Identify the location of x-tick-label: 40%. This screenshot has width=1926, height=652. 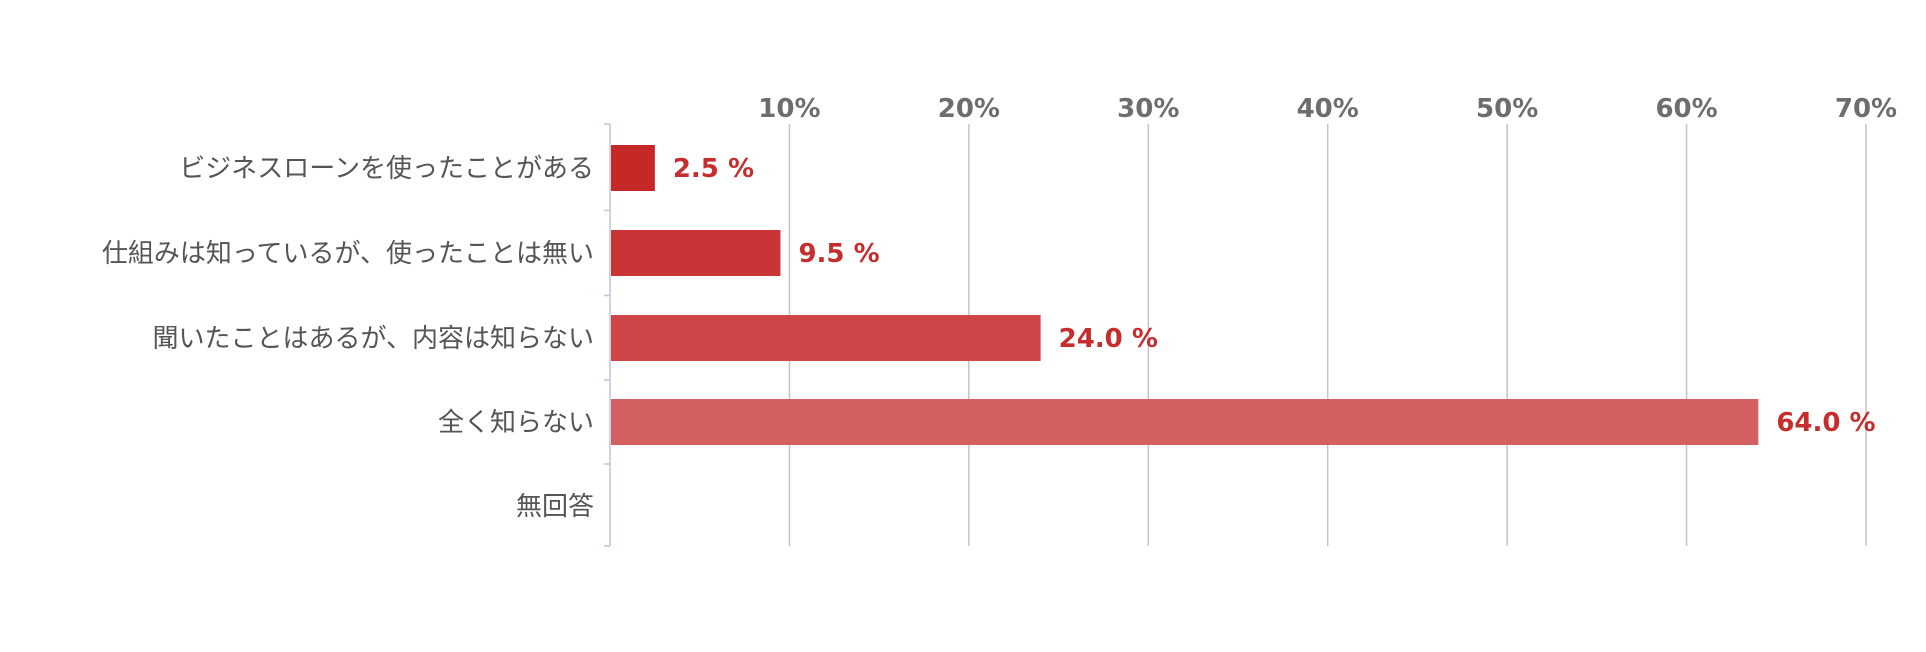
(1328, 109).